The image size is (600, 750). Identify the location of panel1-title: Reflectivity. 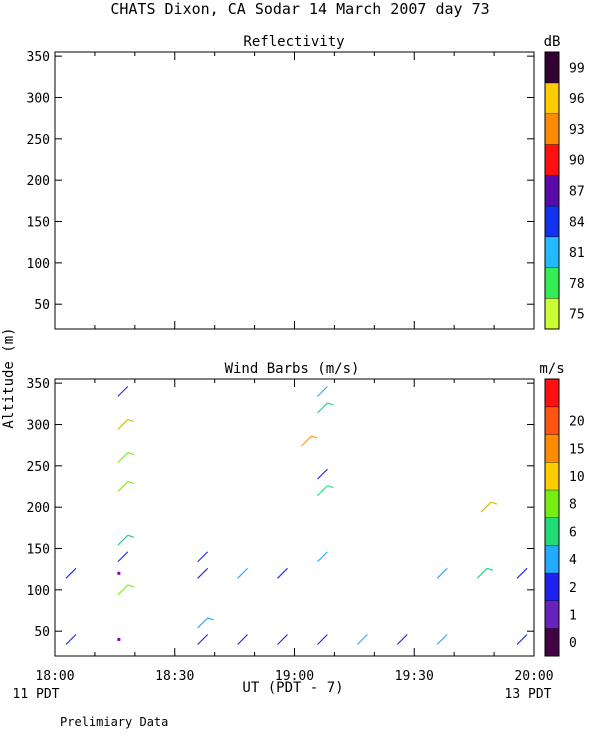
(293, 42).